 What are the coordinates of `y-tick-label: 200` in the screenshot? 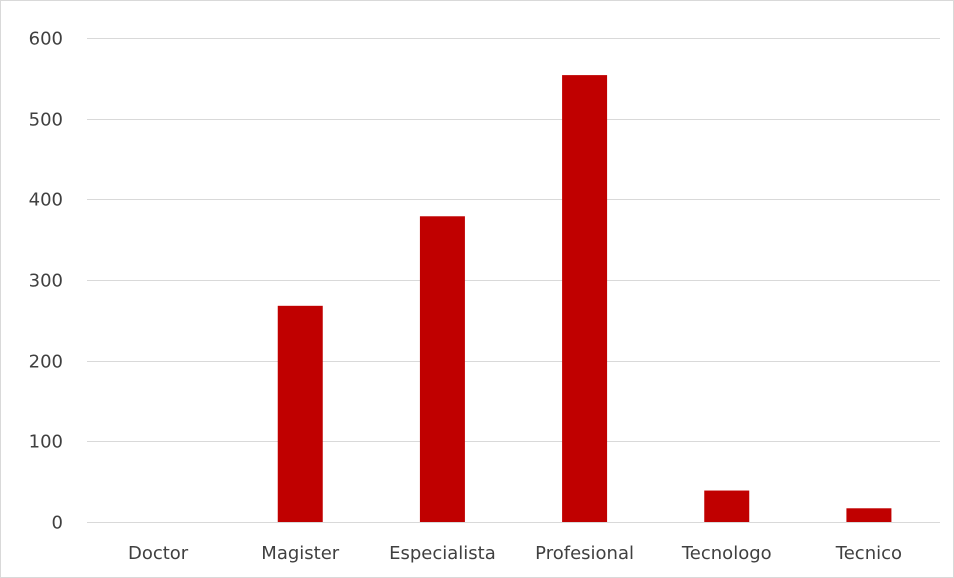 It's located at (46, 362).